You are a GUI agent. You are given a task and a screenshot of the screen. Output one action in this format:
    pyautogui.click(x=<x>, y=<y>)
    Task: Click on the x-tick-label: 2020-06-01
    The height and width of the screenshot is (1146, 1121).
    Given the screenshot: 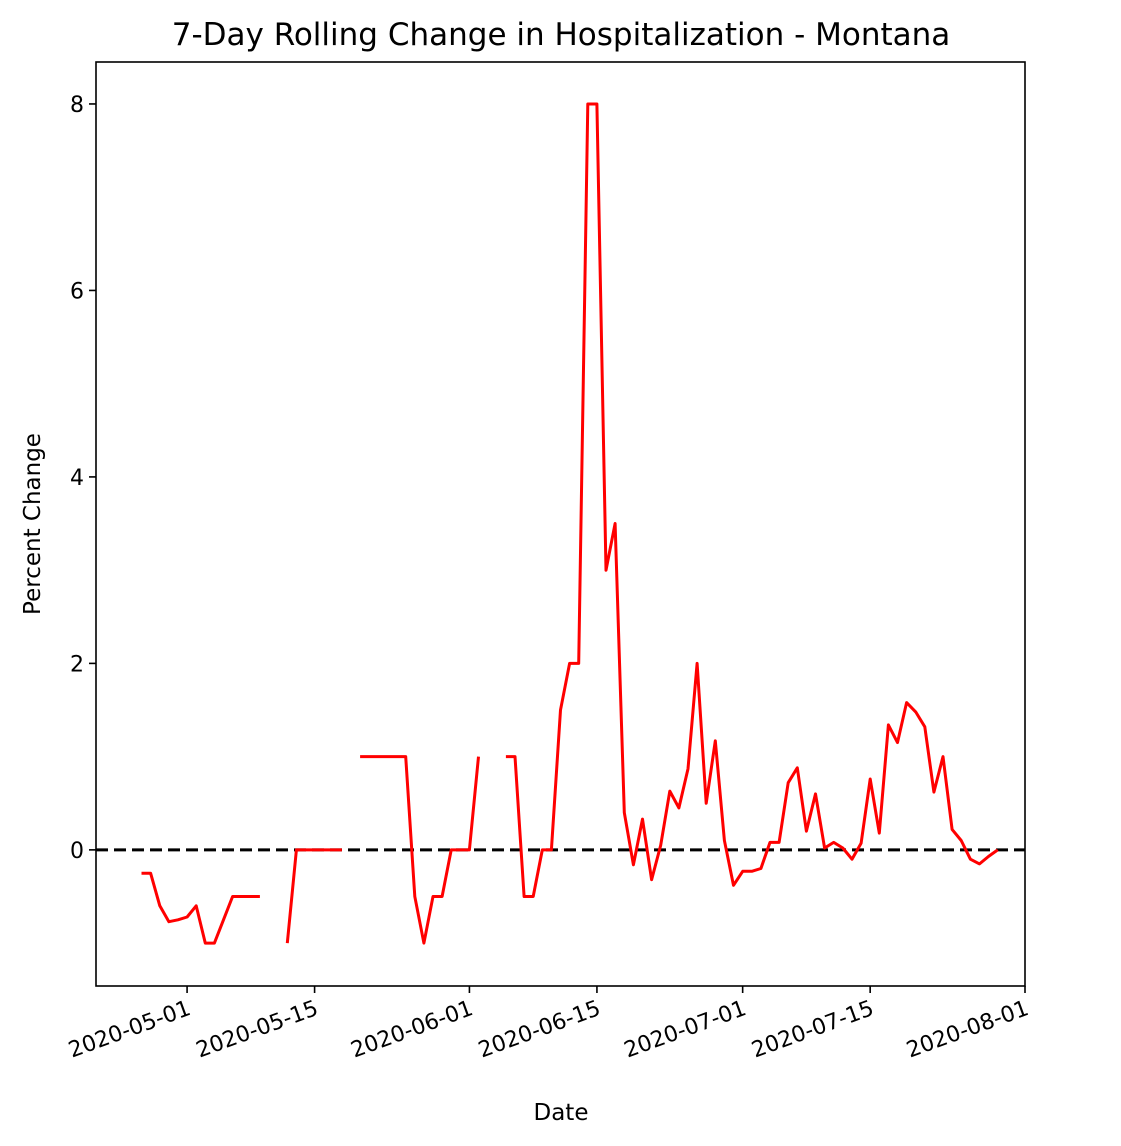 What is the action you would take?
    pyautogui.click(x=412, y=1029)
    